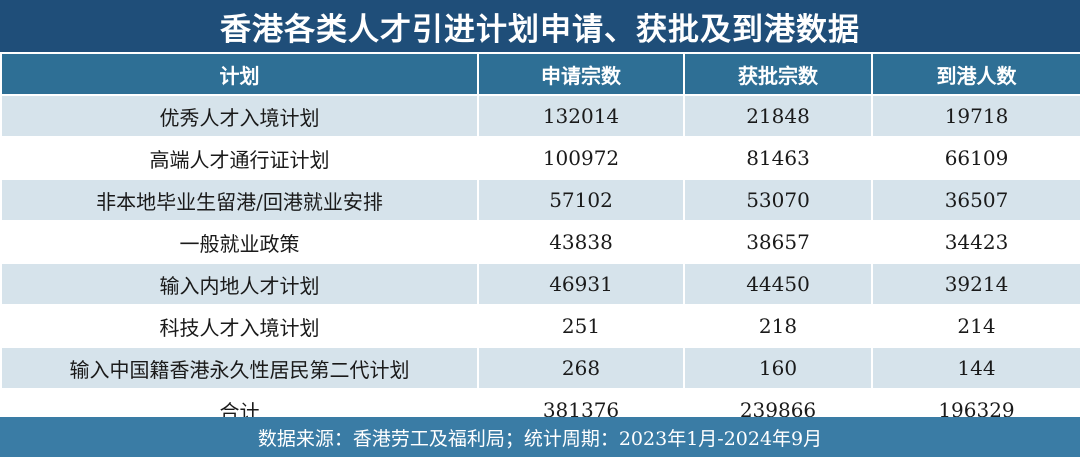 This screenshot has height=457, width=1080. Describe the element at coordinates (540, 26) in the screenshot. I see `page-title: 香港各类人才引进计划申请、获批及到港数据` at that location.